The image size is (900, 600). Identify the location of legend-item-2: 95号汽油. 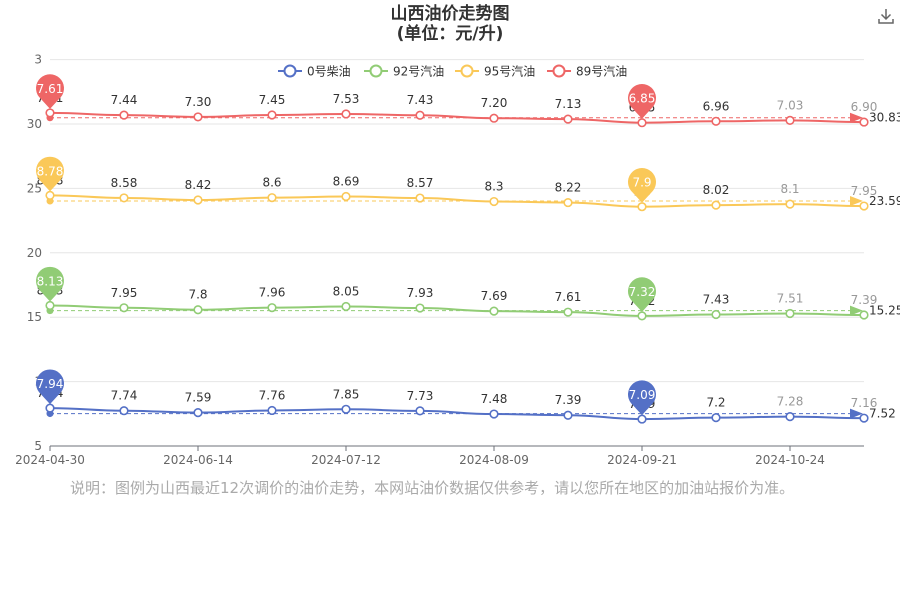
(495, 71).